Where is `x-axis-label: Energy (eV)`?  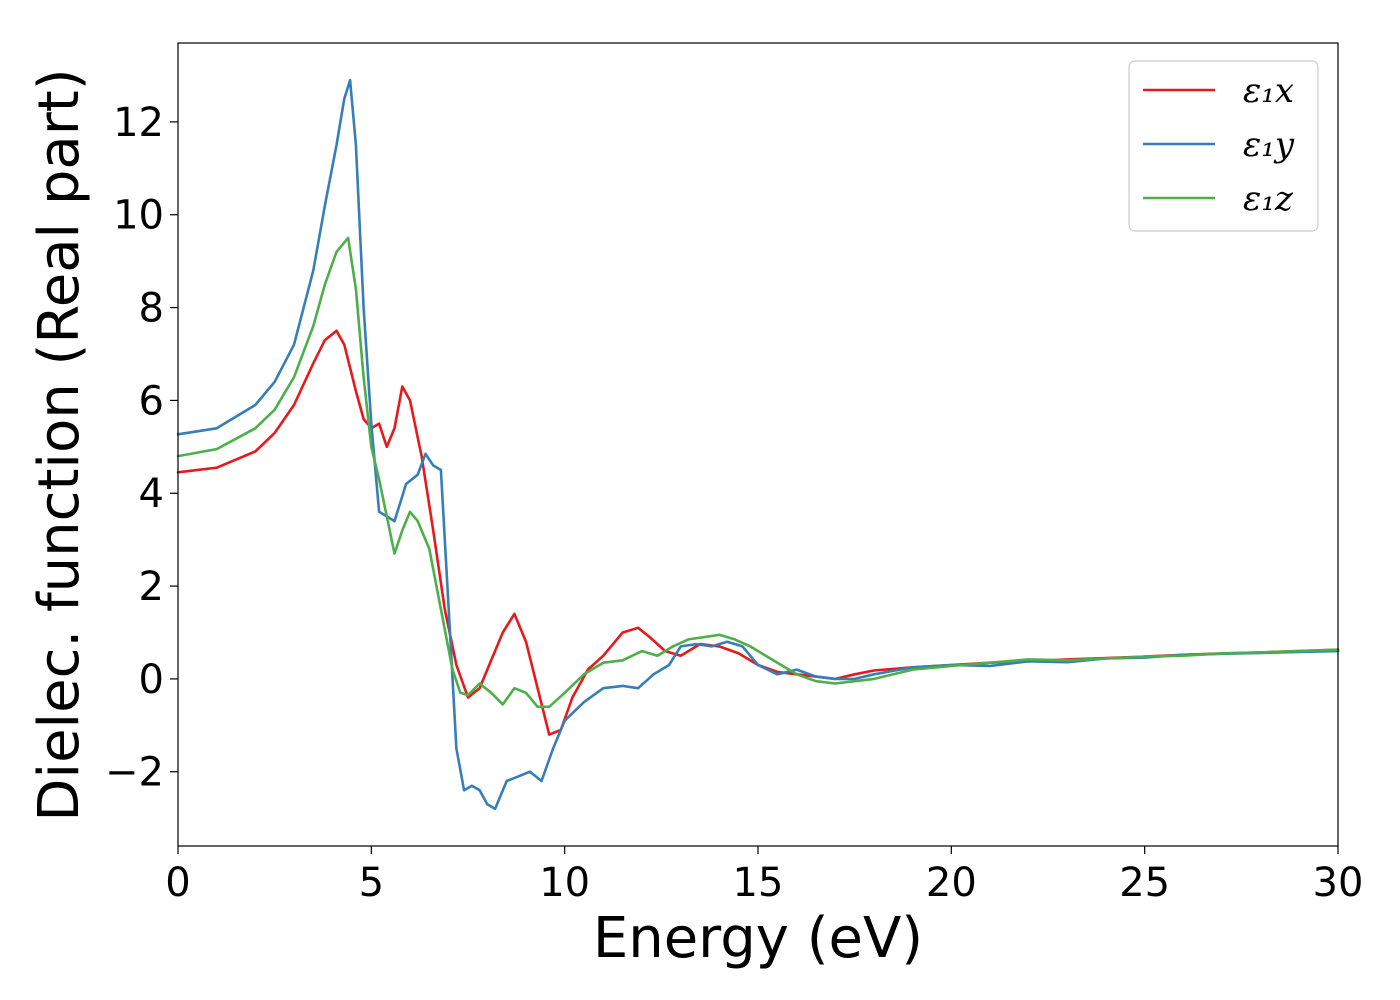
x-axis-label: Energy (eV) is located at coordinates (758, 938).